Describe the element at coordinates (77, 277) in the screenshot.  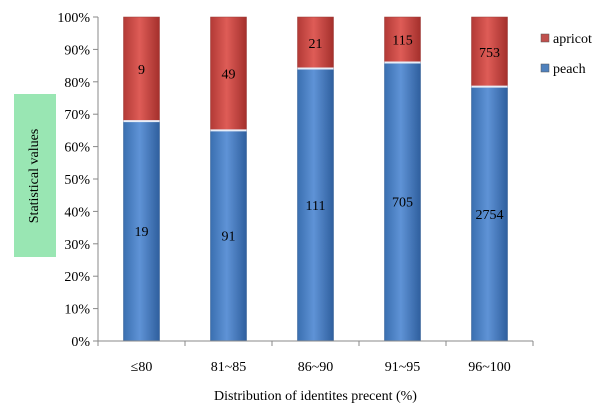
I see `y-tick-label: 20%` at that location.